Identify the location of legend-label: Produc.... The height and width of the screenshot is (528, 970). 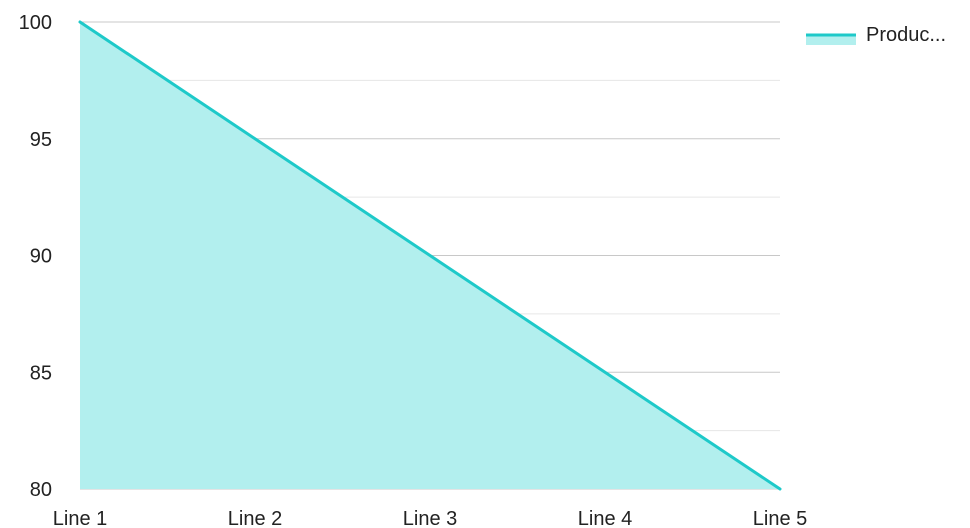
(906, 35).